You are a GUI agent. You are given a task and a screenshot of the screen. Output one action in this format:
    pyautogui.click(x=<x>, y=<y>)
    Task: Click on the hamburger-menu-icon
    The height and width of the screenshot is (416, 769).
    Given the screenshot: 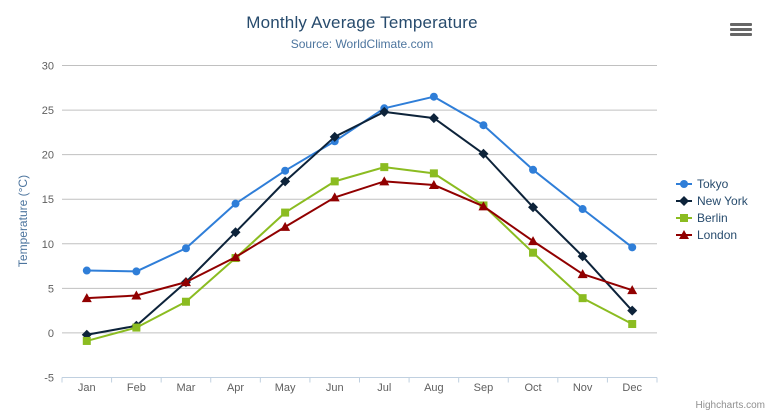 What is the action you would take?
    pyautogui.click(x=741, y=29)
    